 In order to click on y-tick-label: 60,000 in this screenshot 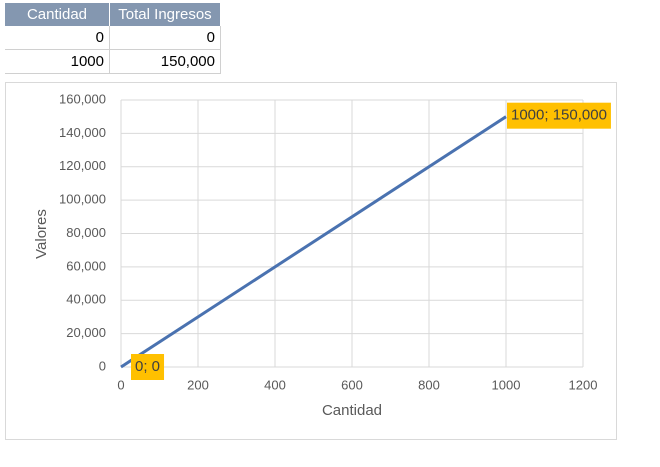, I will do `click(86, 265)`.